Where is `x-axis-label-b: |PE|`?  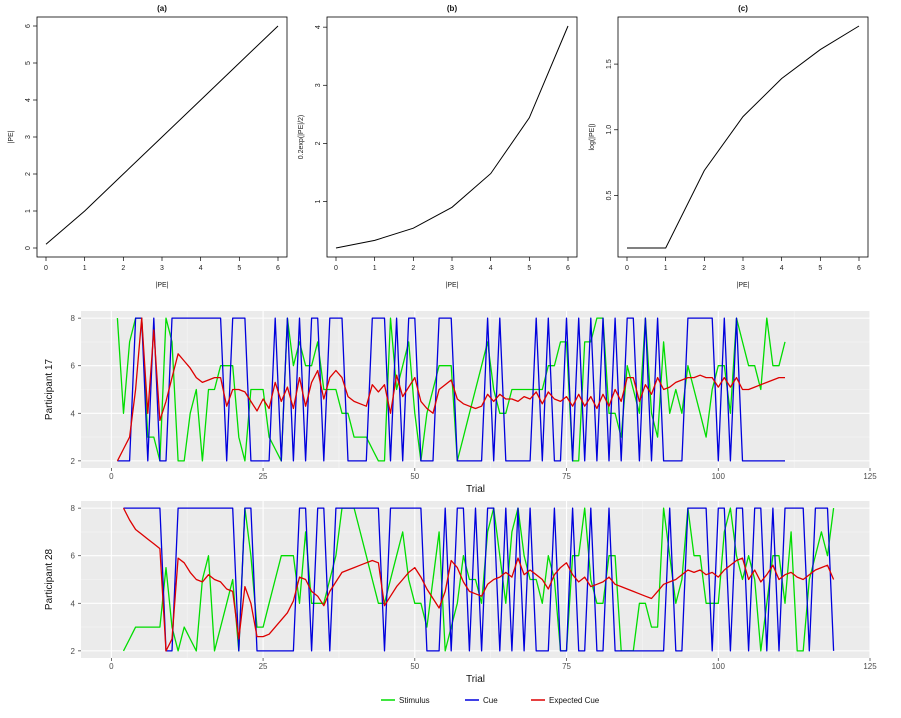
x-axis-label-b: |PE| is located at coordinates (452, 285).